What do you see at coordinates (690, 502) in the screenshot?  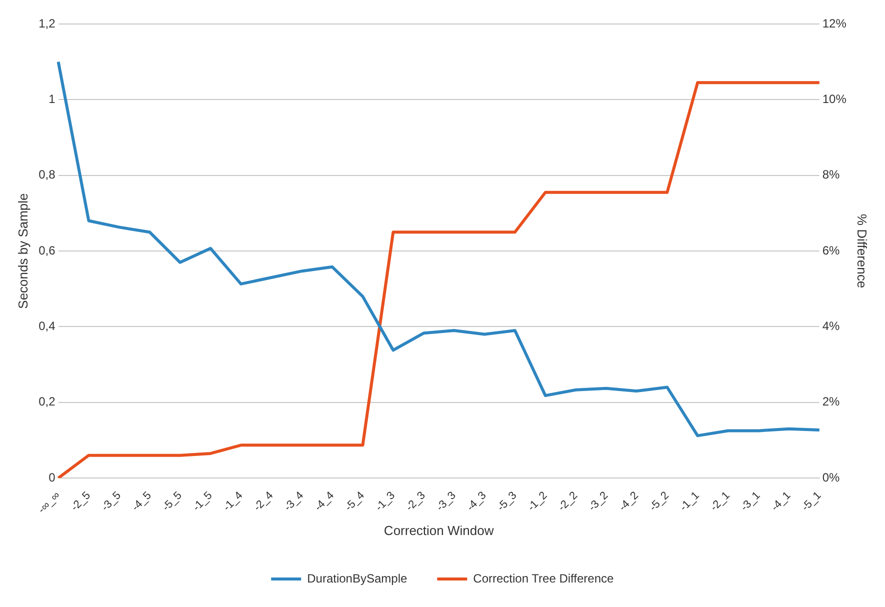 I see `x-tick-label: -1_1` at bounding box center [690, 502].